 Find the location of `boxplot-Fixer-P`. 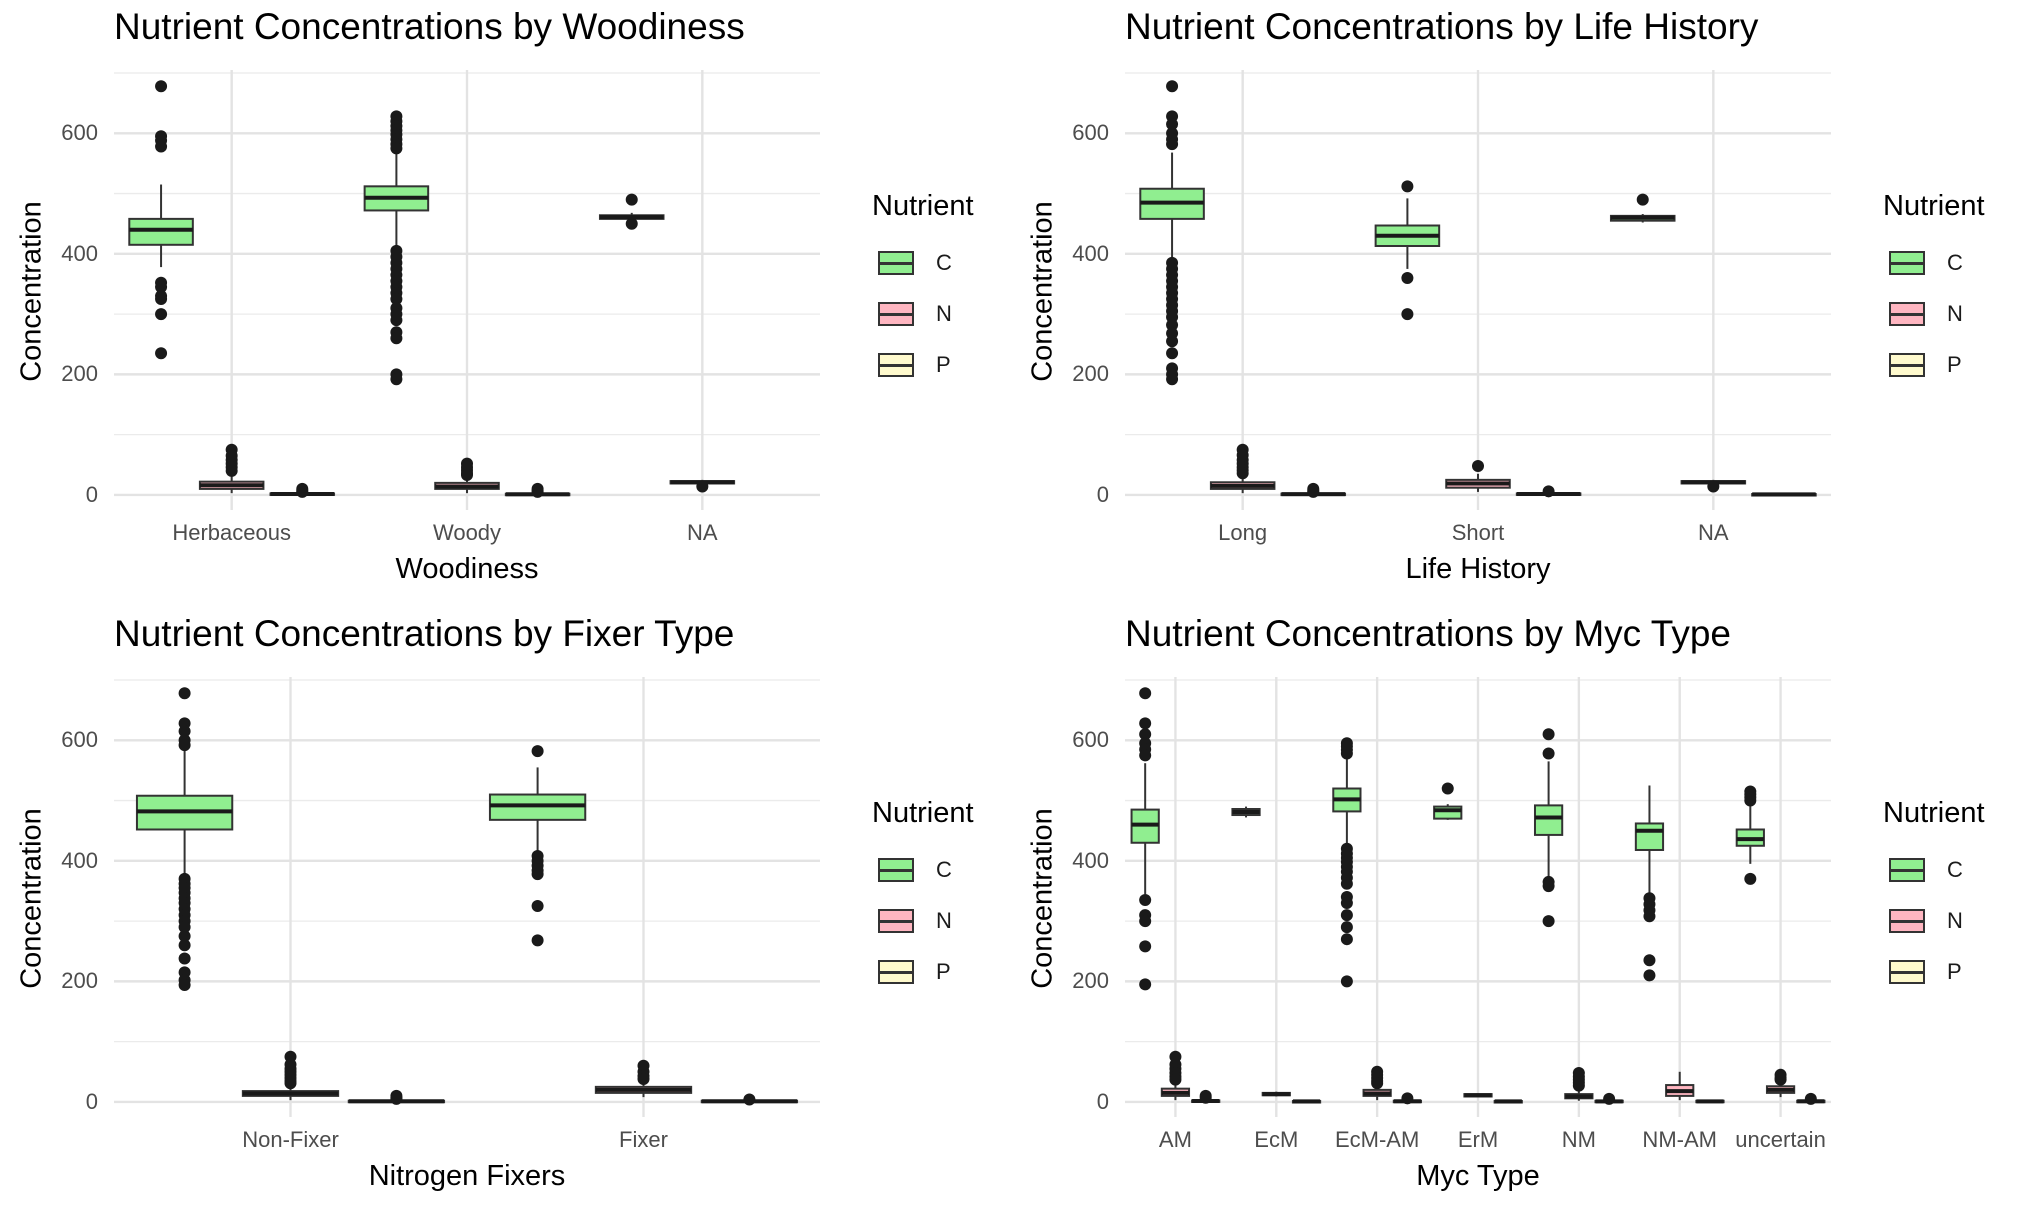

boxplot-Fixer-P is located at coordinates (749, 1099).